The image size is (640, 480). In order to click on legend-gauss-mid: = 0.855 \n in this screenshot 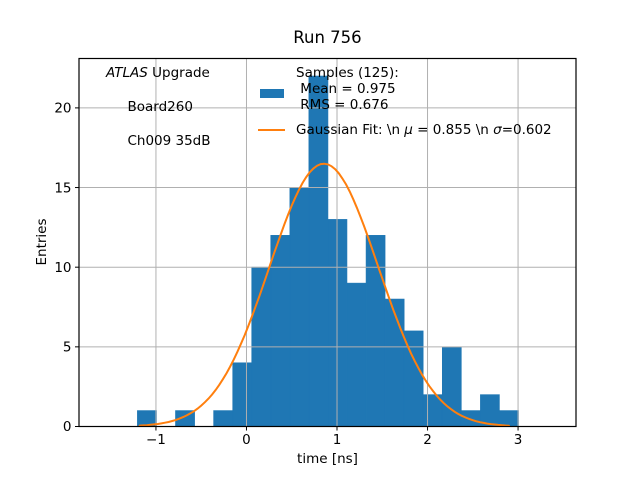, I will do `click(453, 129)`.